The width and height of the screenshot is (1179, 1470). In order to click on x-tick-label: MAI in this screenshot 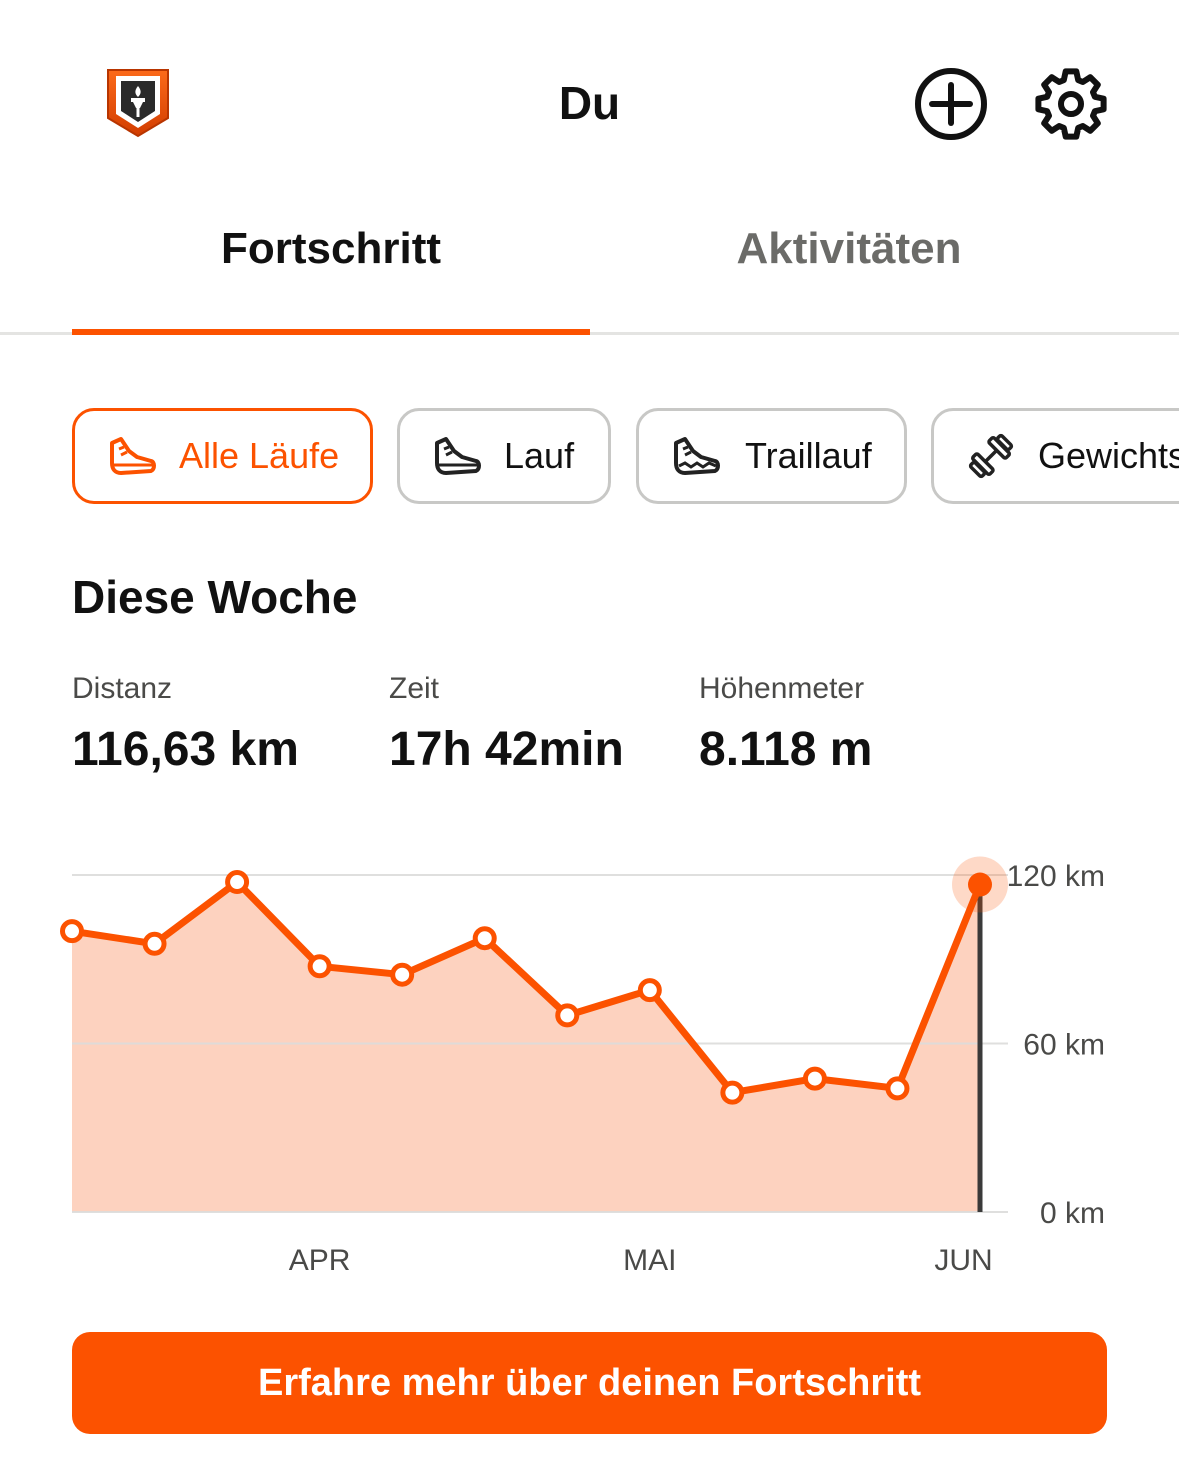, I will do `click(649, 1260)`.